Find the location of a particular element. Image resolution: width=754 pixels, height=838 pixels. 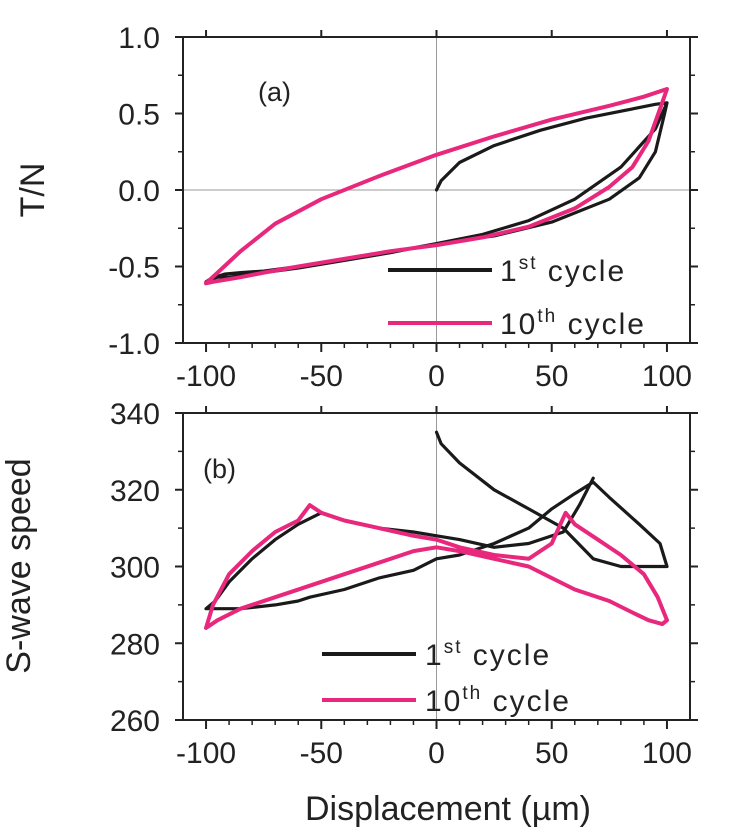

y-tick-label: 1.0 is located at coordinates (139, 38).